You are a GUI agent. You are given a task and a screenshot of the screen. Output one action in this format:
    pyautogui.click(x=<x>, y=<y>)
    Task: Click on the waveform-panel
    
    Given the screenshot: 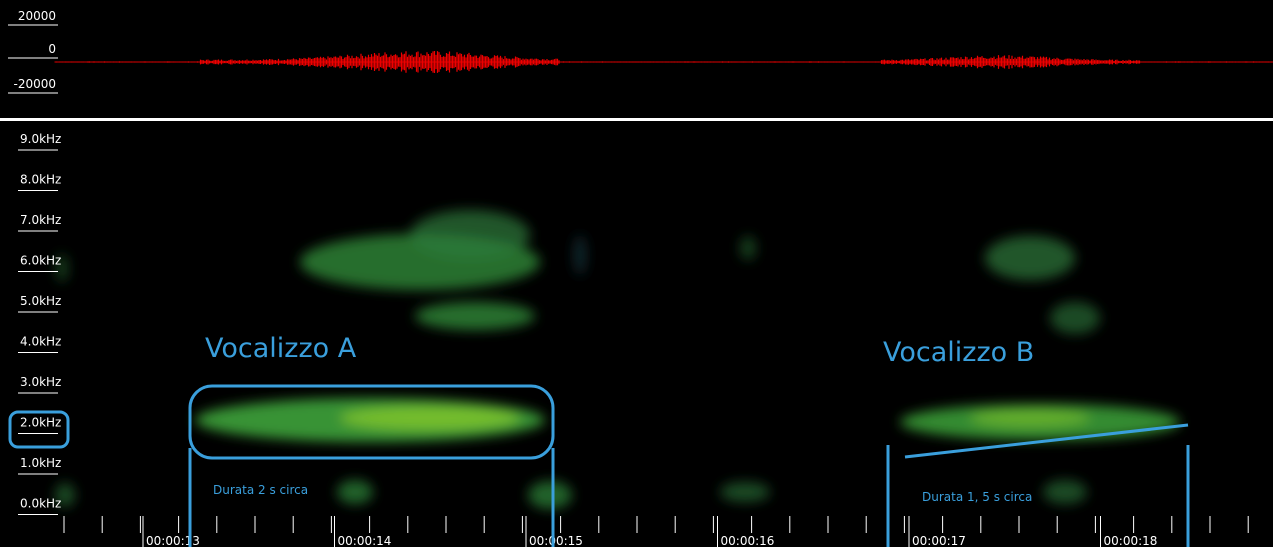 What is the action you would take?
    pyautogui.click(x=663, y=62)
    